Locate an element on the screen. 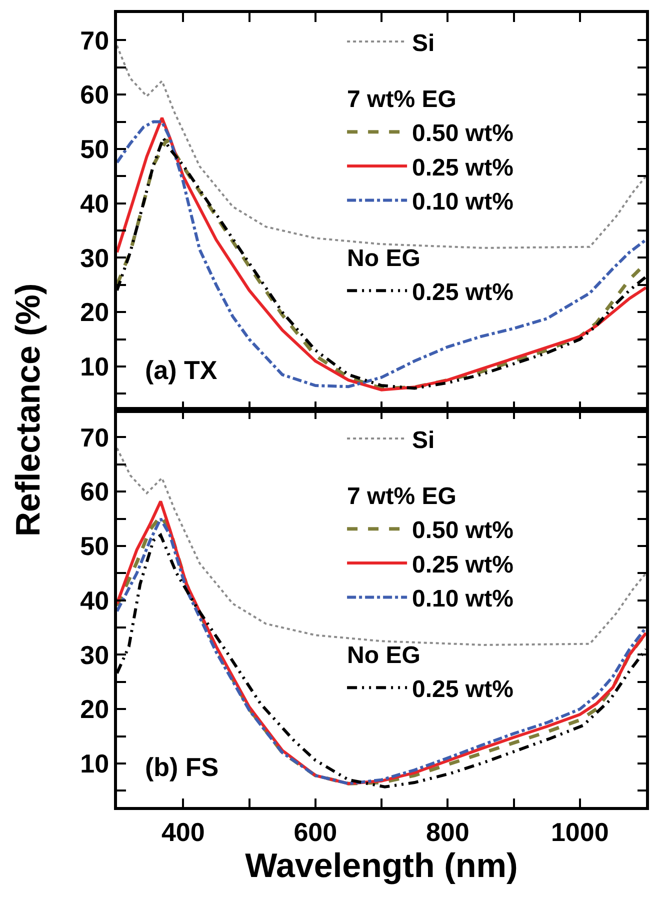  x-tick-label: 800 is located at coordinates (448, 831).